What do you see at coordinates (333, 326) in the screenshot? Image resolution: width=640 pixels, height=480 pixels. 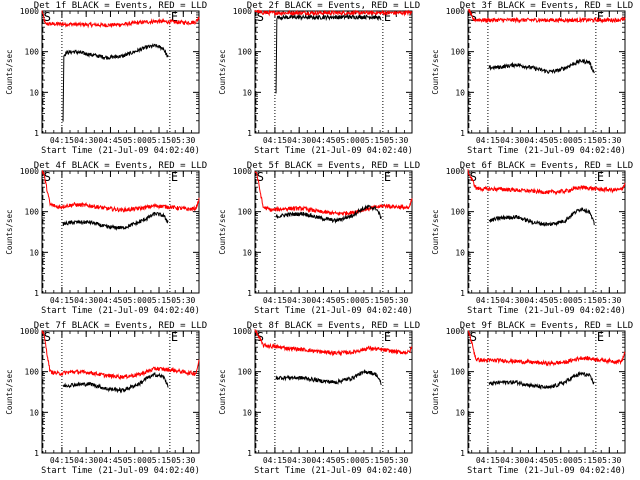 I see `panel-title: Det 8f BLACK = Events, RED = LLD` at bounding box center [333, 326].